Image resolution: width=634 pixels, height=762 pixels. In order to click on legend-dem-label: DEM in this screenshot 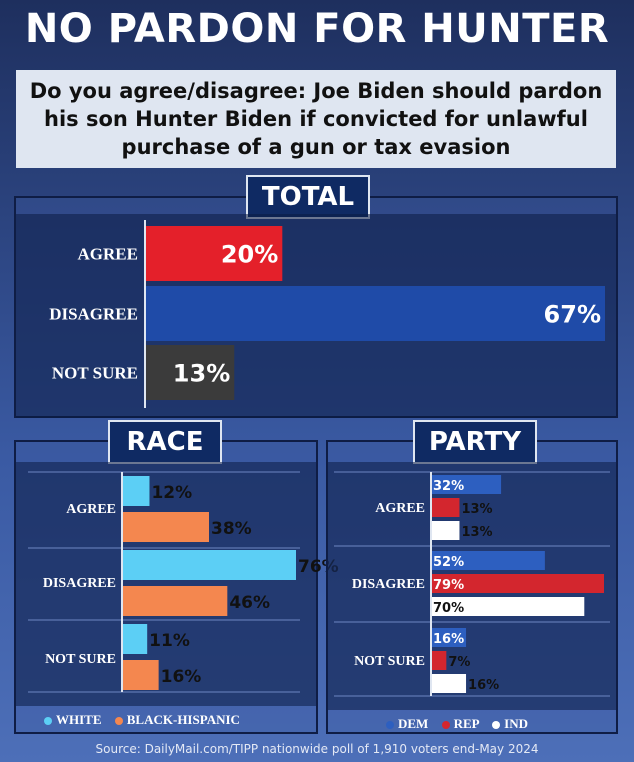, I will do `click(413, 723)`.